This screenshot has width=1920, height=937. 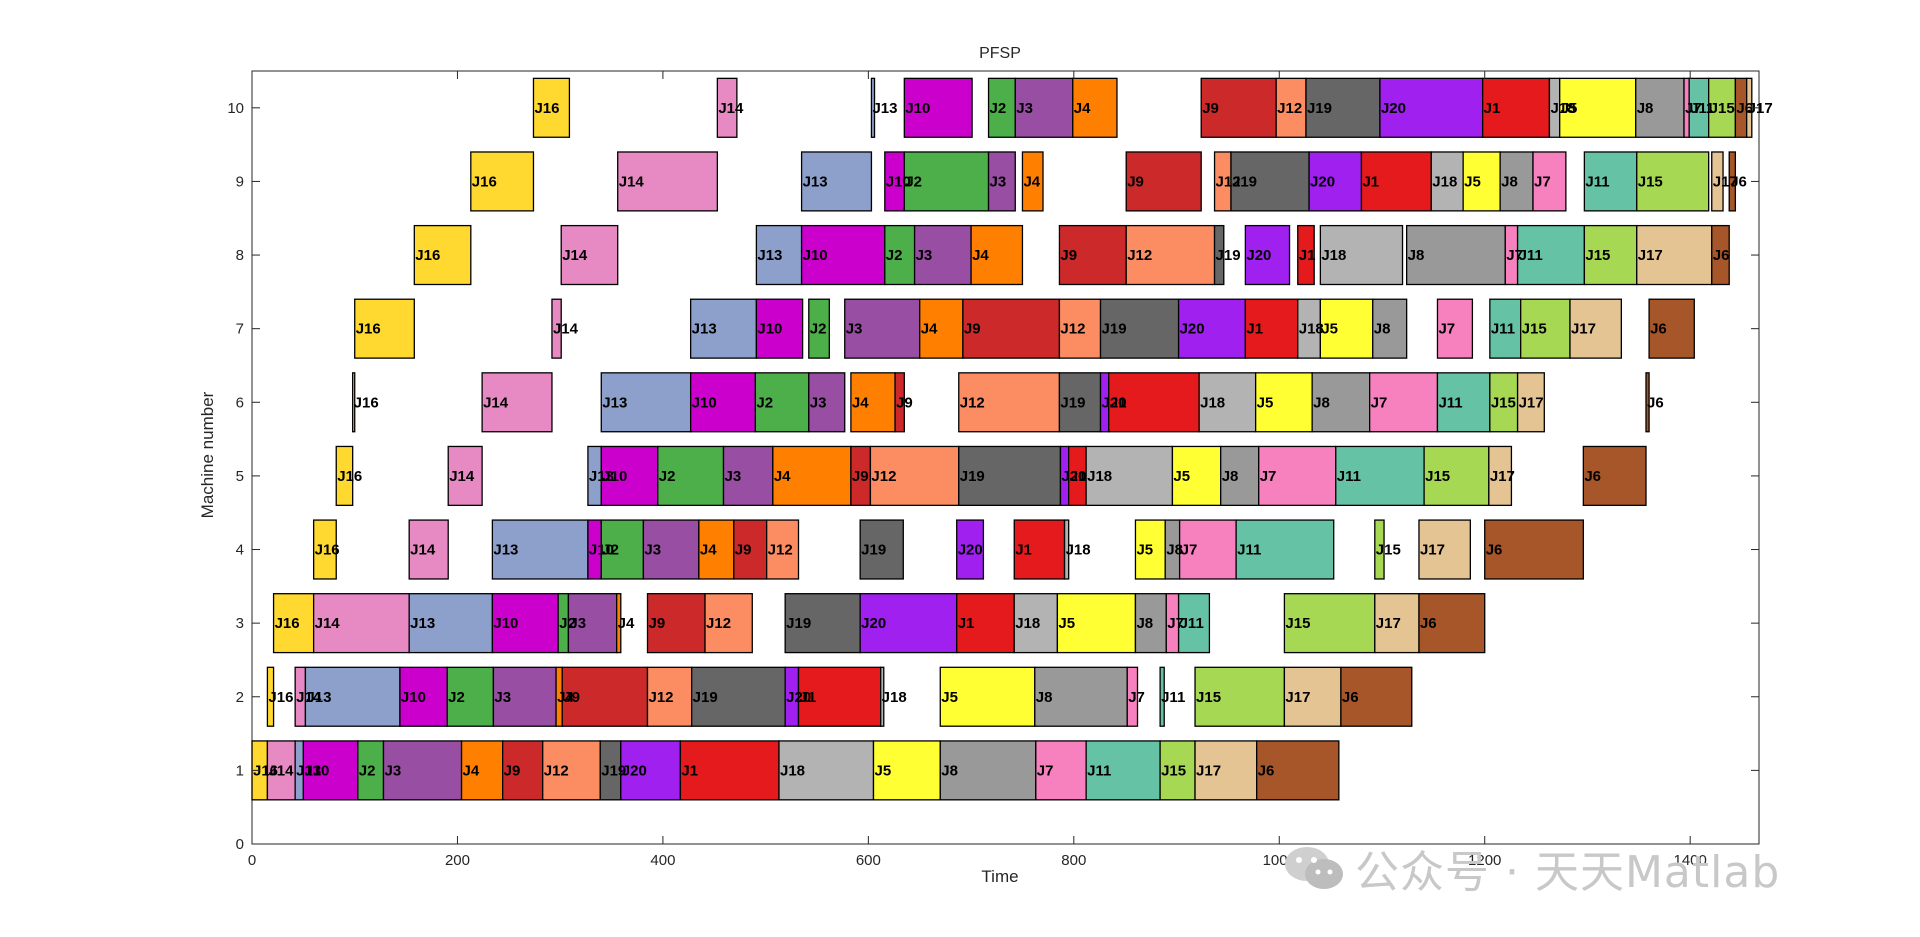 I want to click on task-label-j5-m5: J5, so click(x=1181, y=476).